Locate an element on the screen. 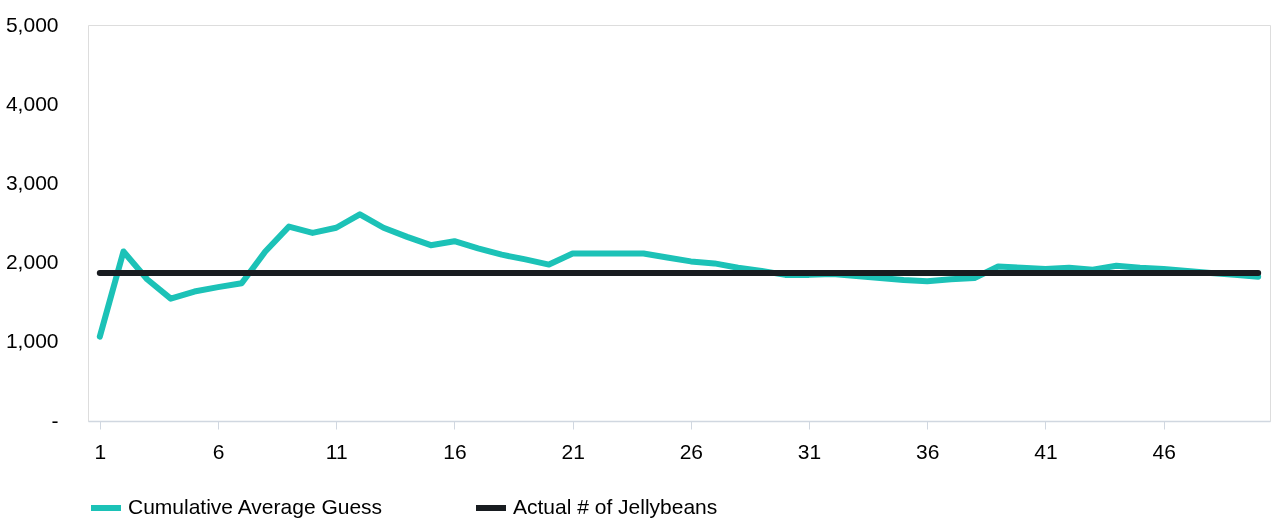 Image resolution: width=1274 pixels, height=520 pixels. y-tick-label: 5,000 is located at coordinates (32, 24).